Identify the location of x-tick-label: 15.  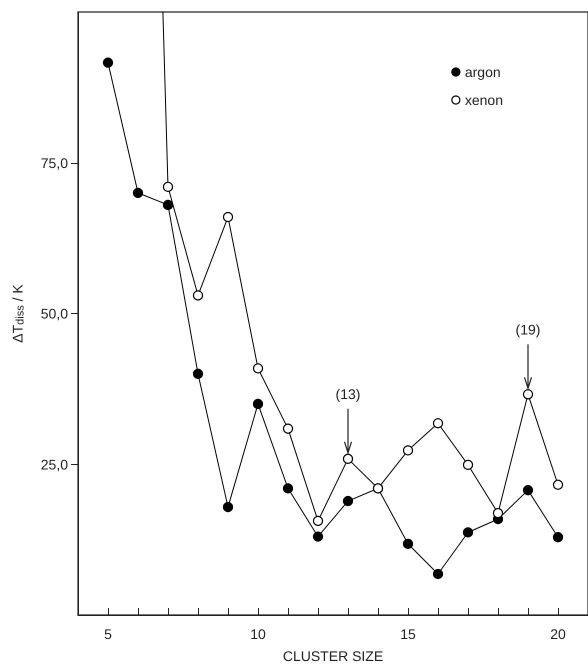
(408, 634).